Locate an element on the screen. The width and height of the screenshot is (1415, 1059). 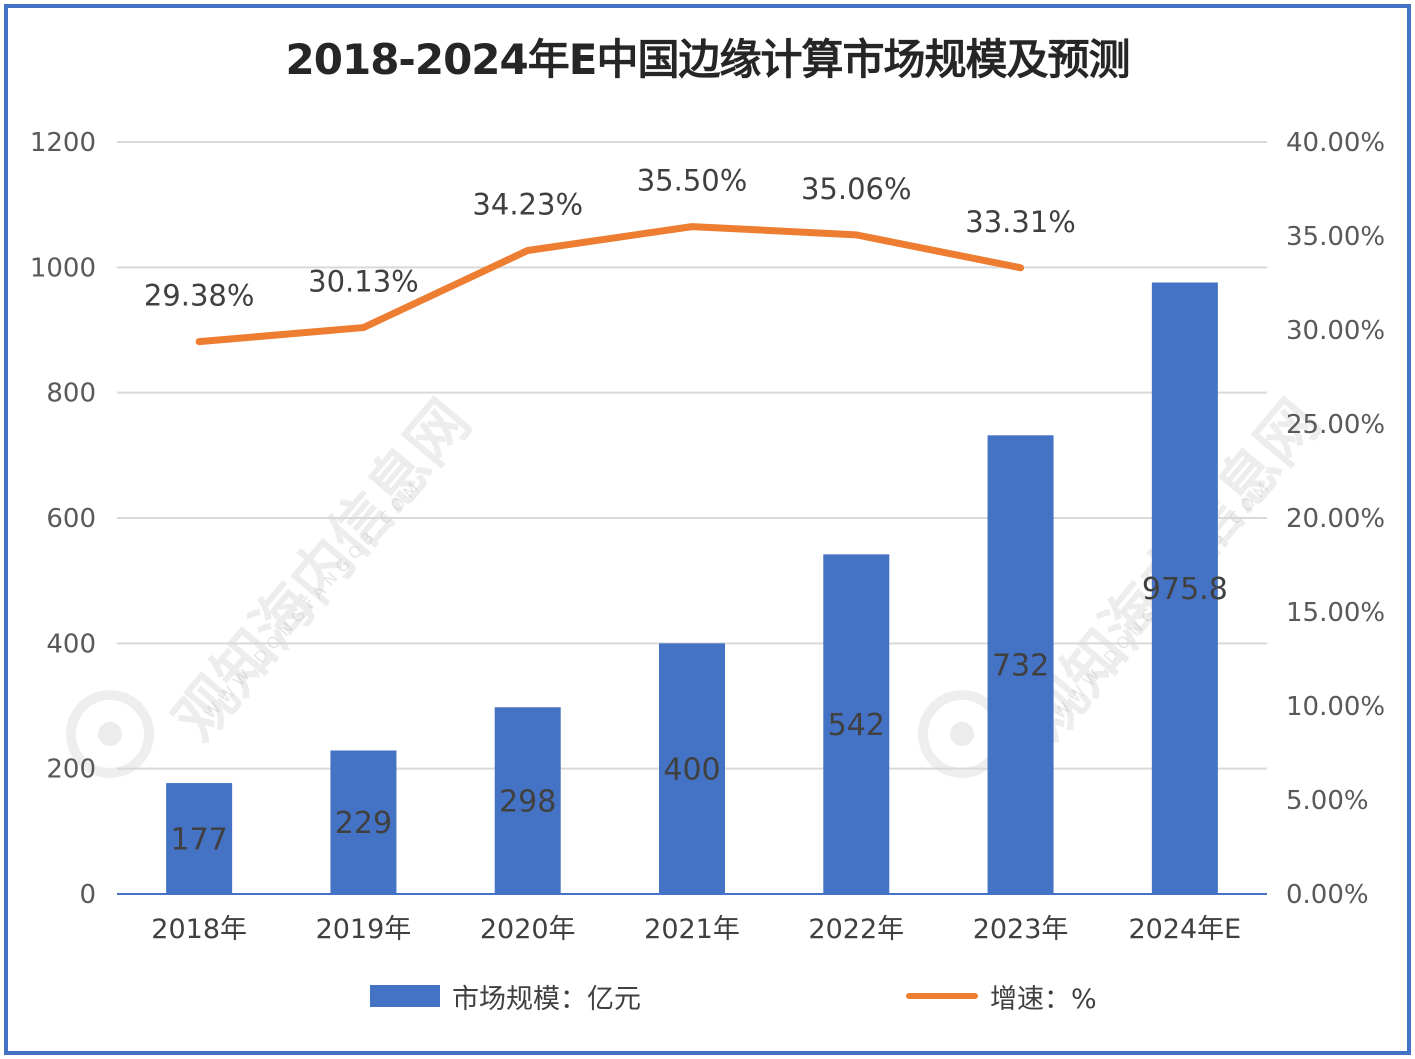
legend-item-market-size: 市场规模：亿元 is located at coordinates (505, 996).